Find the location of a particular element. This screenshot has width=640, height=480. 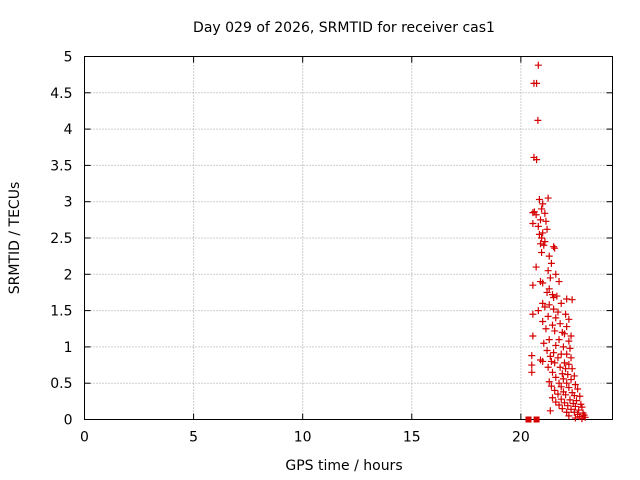

y-tick-label: 5 is located at coordinates (68, 58).